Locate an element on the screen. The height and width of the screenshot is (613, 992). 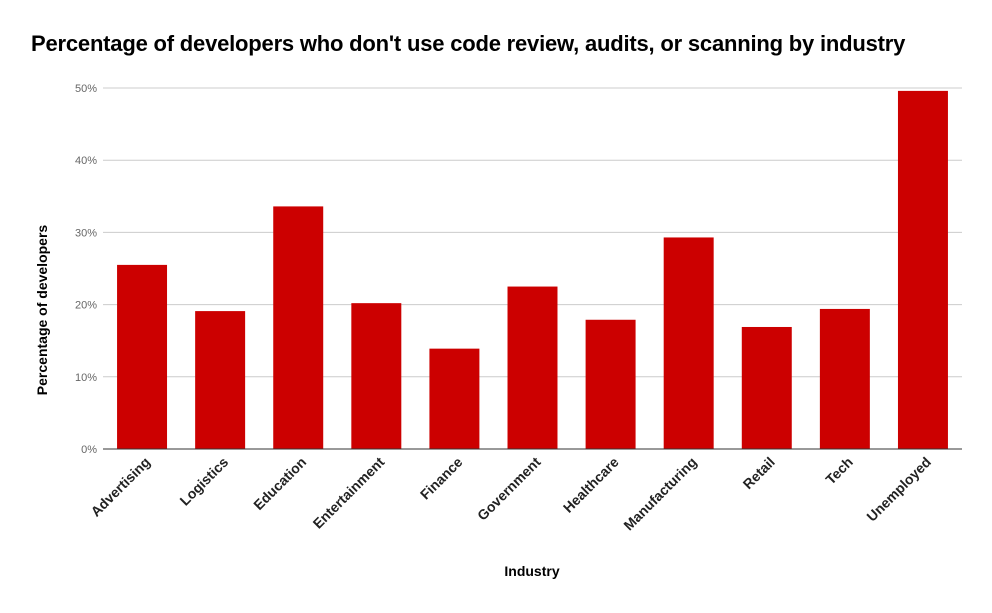
bar-advertising is located at coordinates (142, 356).